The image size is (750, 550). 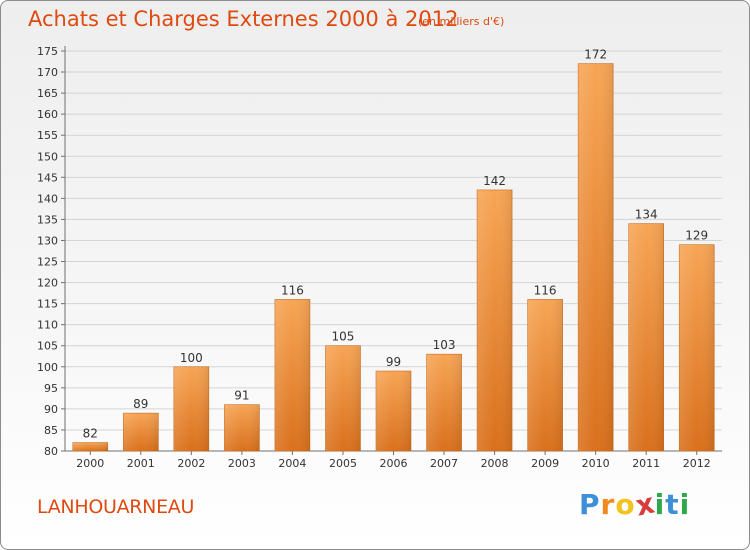 I want to click on x-tick-label: 2008, so click(x=495, y=463).